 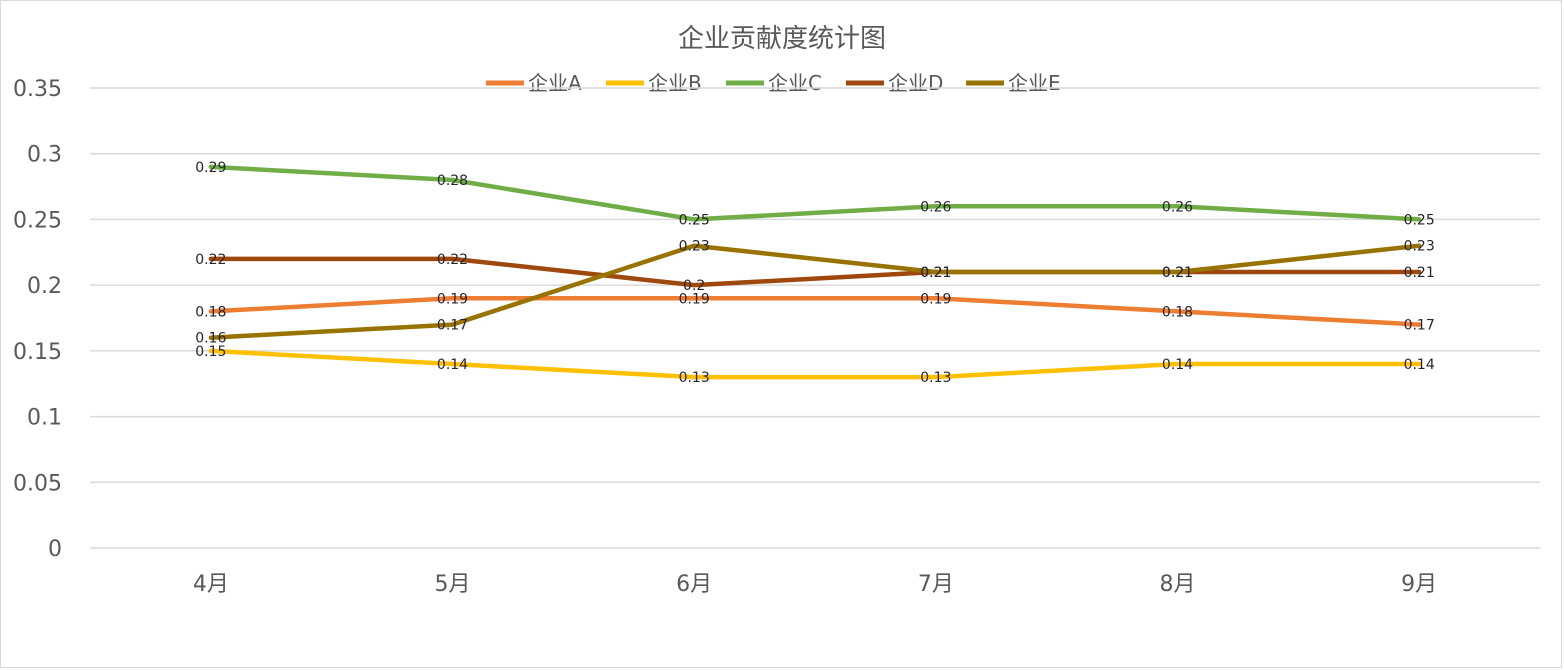 I want to click on y-tick-label: 0.1, so click(x=44, y=418).